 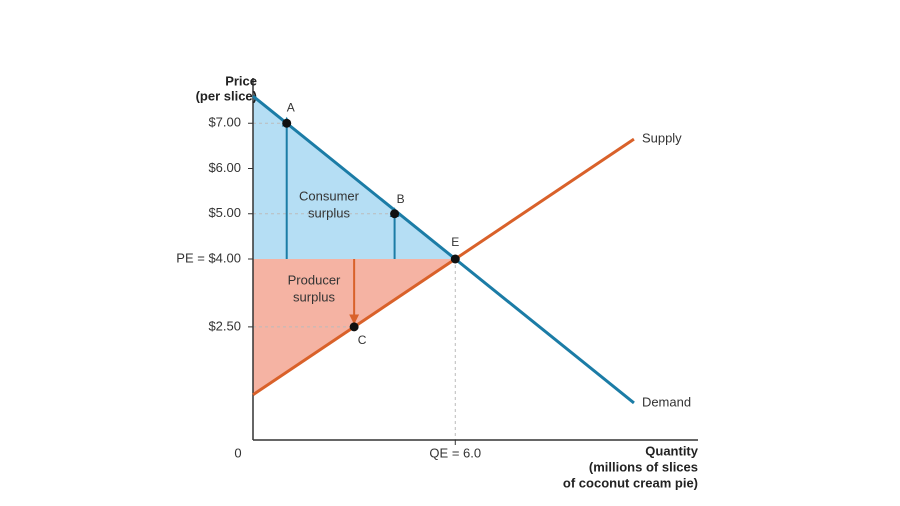 I want to click on point-label: A, so click(x=291, y=107).